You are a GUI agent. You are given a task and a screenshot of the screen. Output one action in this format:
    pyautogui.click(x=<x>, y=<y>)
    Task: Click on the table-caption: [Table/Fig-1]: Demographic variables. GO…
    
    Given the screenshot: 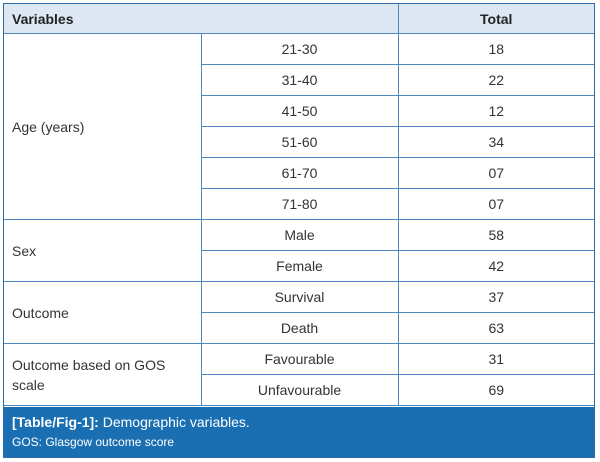 What is the action you would take?
    pyautogui.click(x=299, y=432)
    